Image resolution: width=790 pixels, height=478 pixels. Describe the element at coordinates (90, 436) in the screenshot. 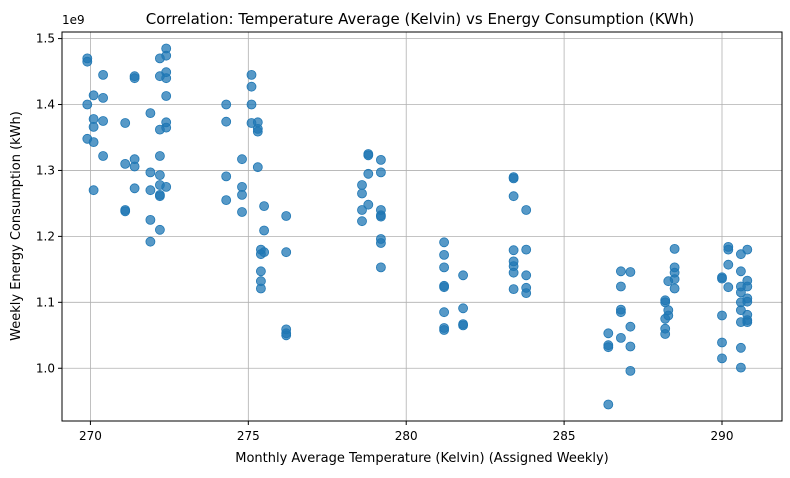

I see `x-tick-label: 270` at that location.